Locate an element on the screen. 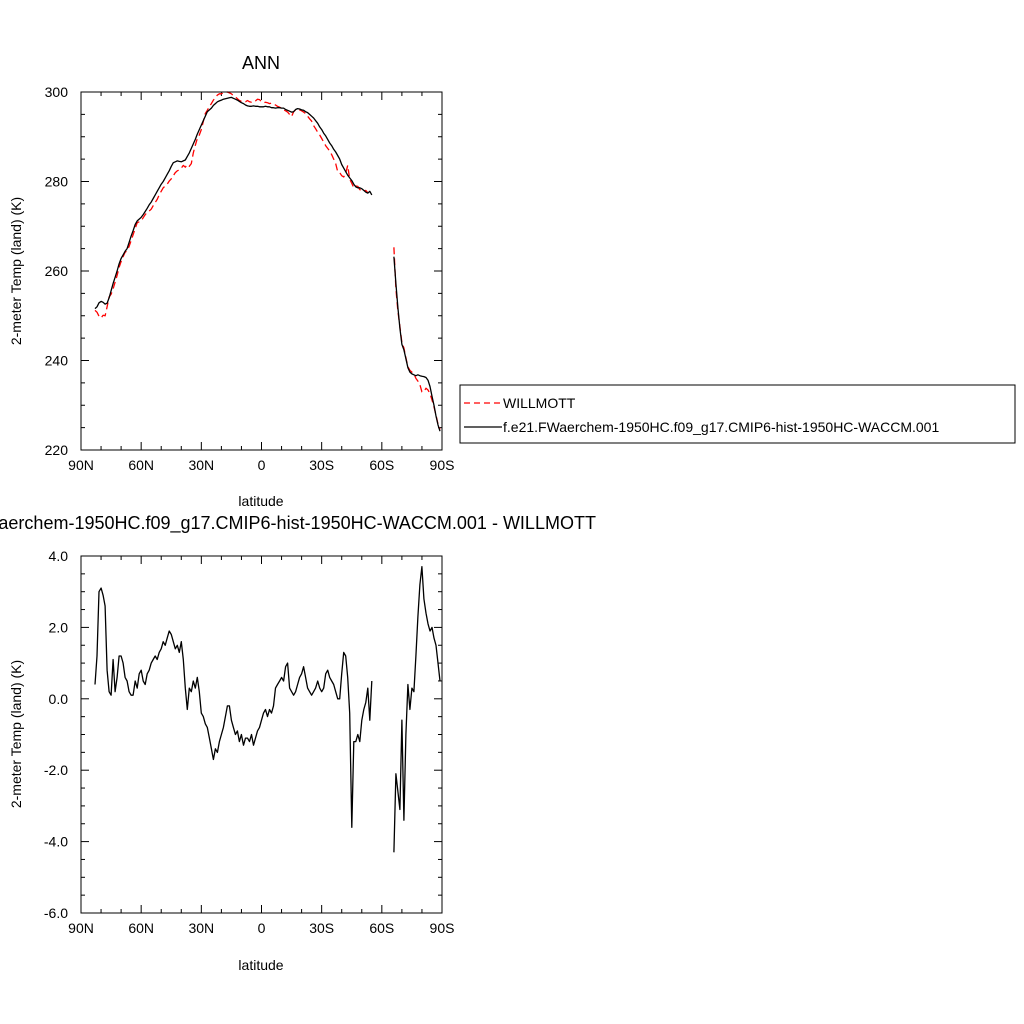  top-chart-title: ANN is located at coordinates (261, 63).